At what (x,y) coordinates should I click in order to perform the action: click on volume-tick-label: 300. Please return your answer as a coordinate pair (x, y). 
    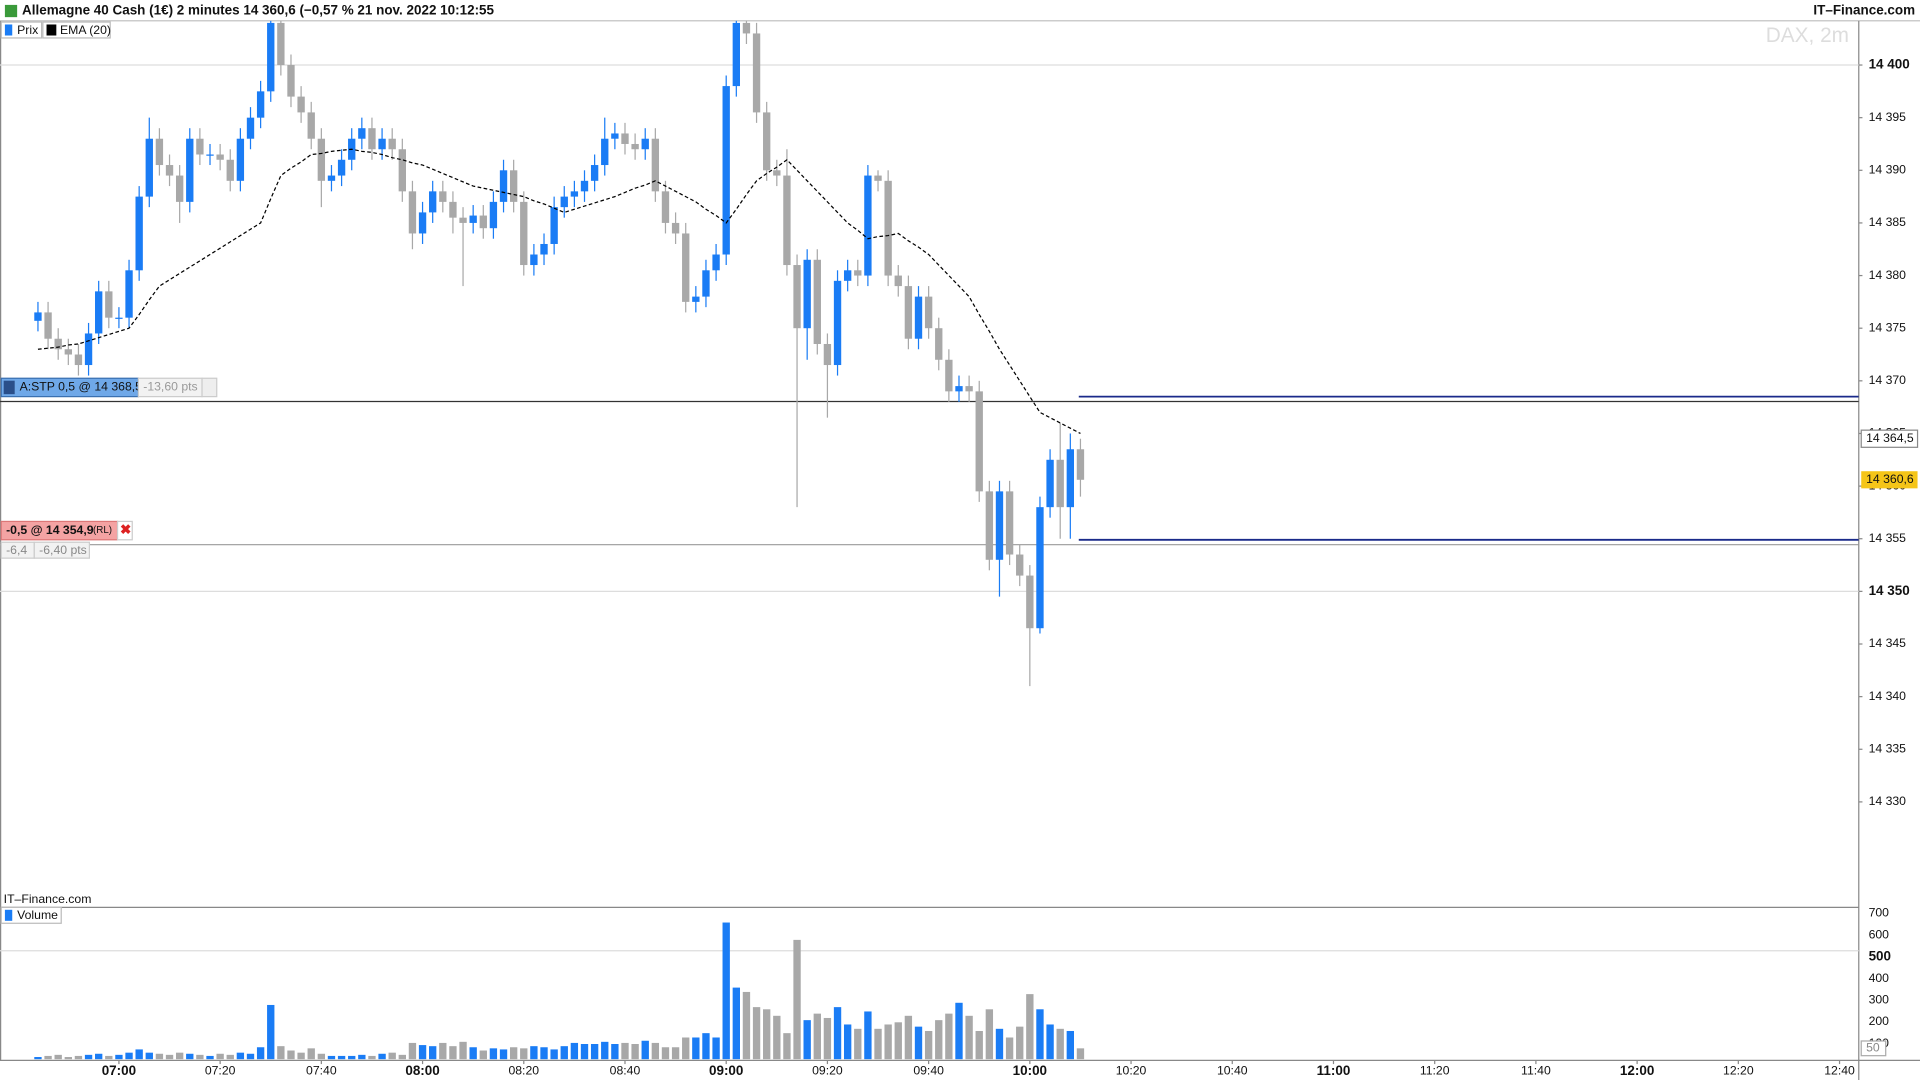
    Looking at the image, I should click on (1879, 999).